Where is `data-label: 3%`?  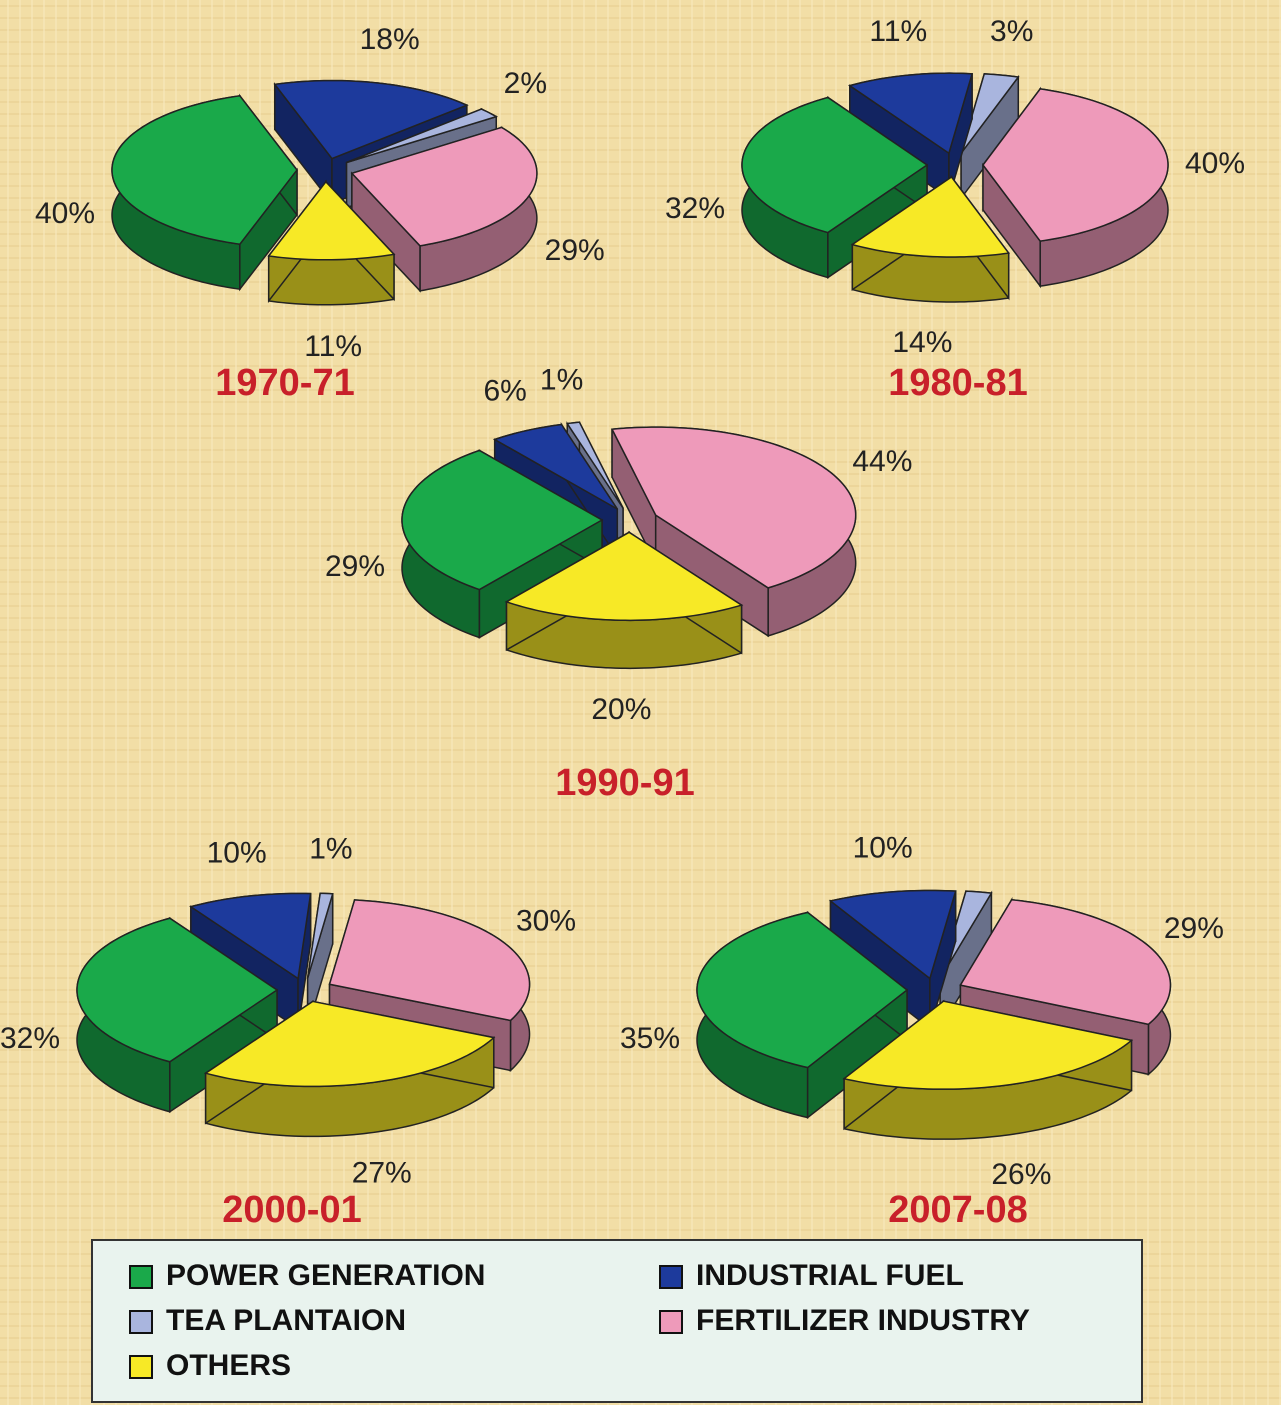 data-label: 3% is located at coordinates (1011, 31).